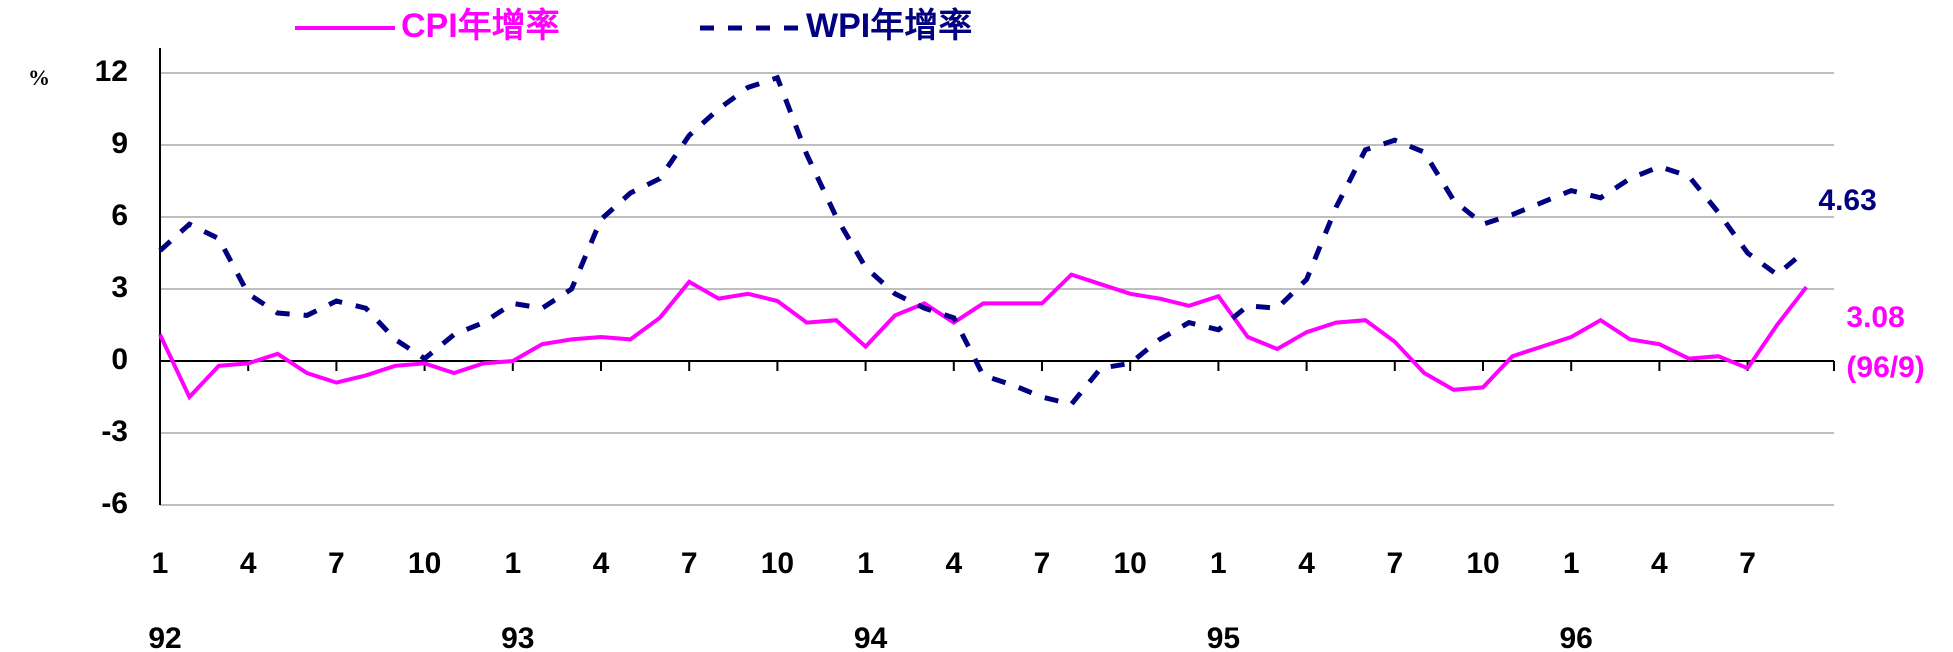 The image size is (1953, 652). What do you see at coordinates (119, 359) in the screenshot?
I see `y-tick-label: 0` at bounding box center [119, 359].